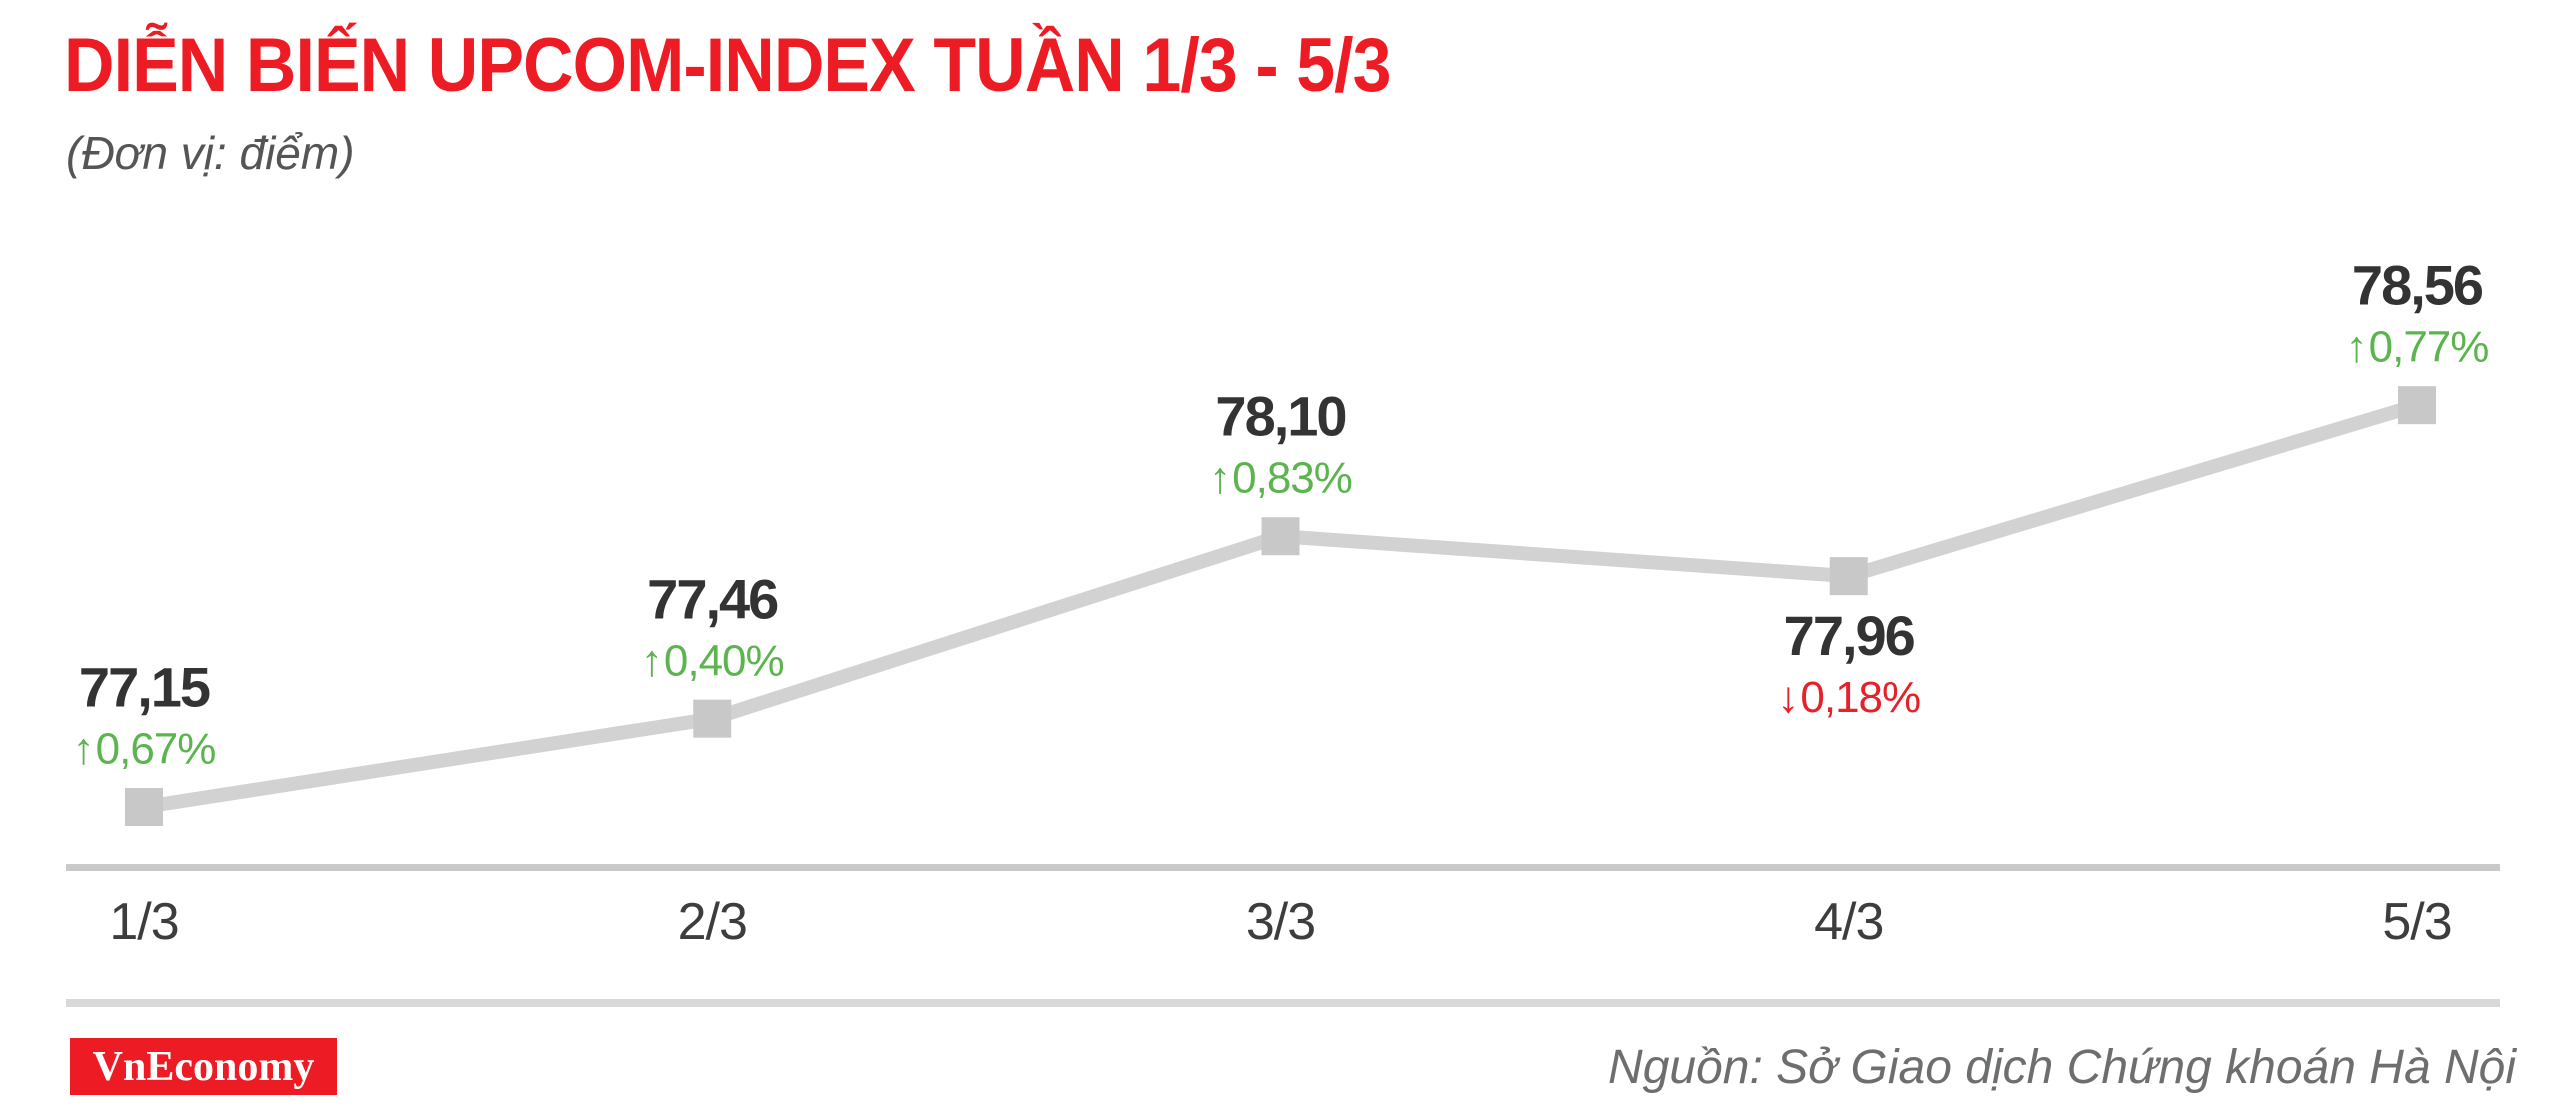 This screenshot has height=1119, width=2560. I want to click on point-label: 78,56 ↑0,77%, so click(2417, 313).